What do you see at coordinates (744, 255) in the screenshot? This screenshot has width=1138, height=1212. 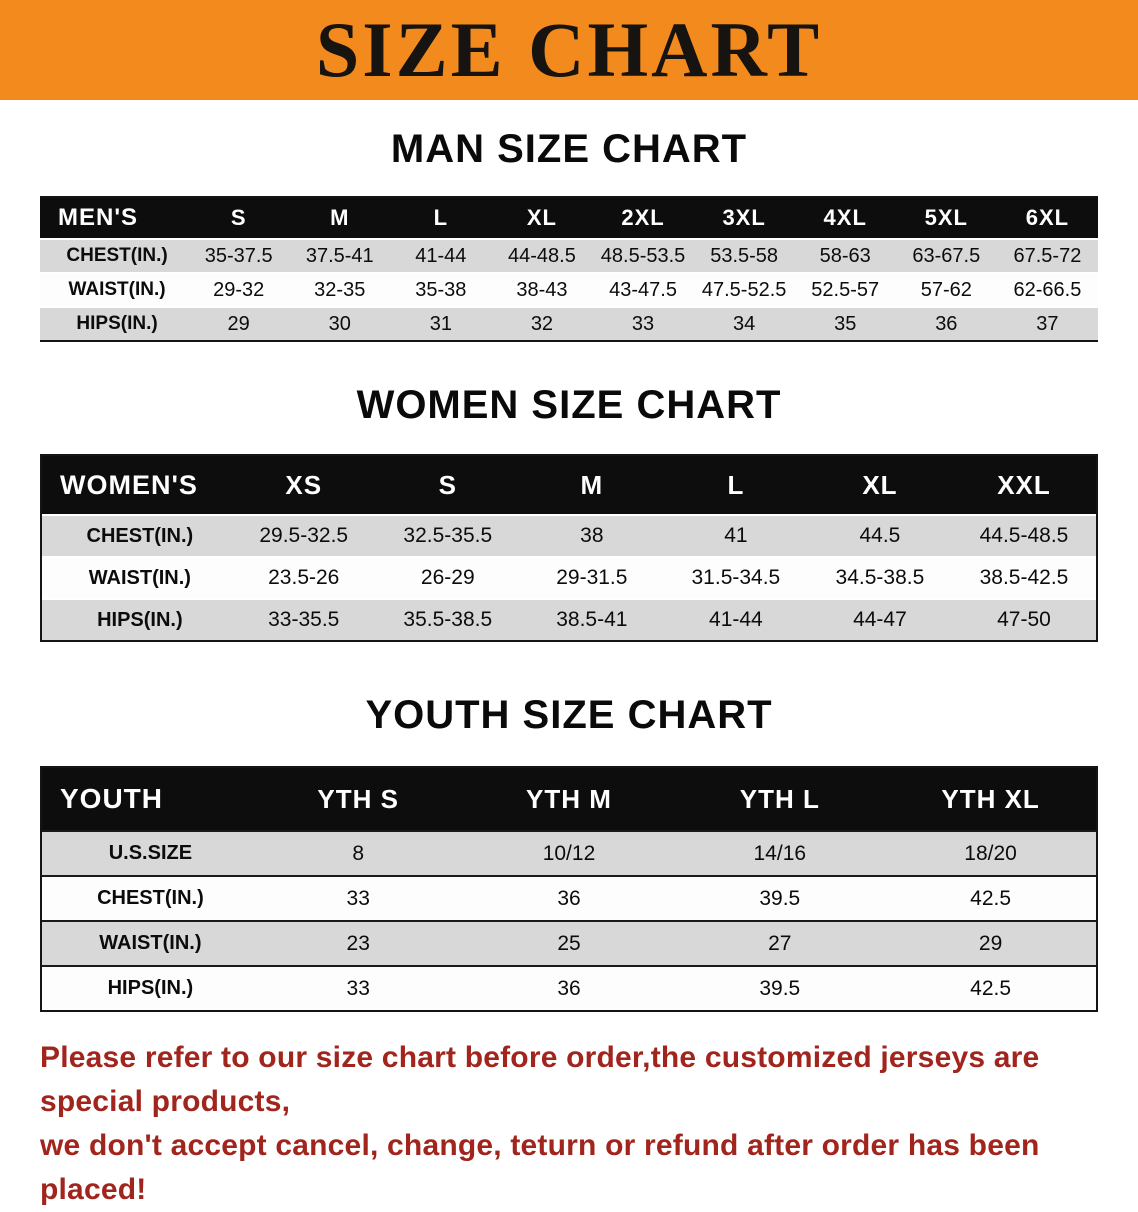 I see `table-cell: 53.5-58` at bounding box center [744, 255].